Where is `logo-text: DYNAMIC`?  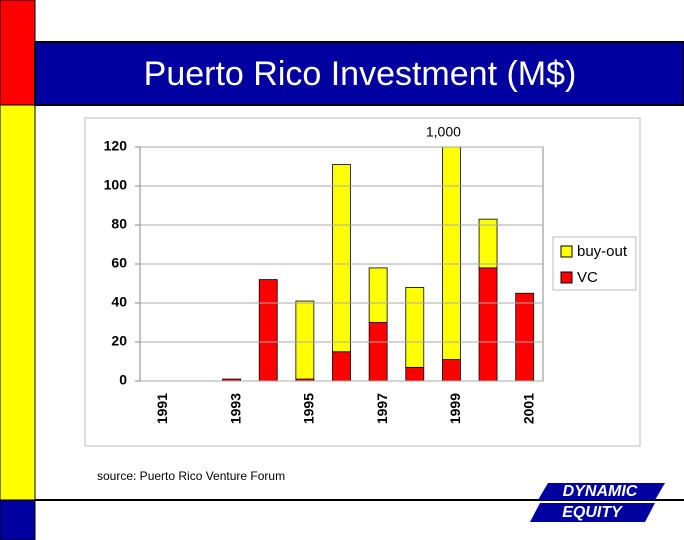
logo-text: DYNAMIC is located at coordinates (600, 491).